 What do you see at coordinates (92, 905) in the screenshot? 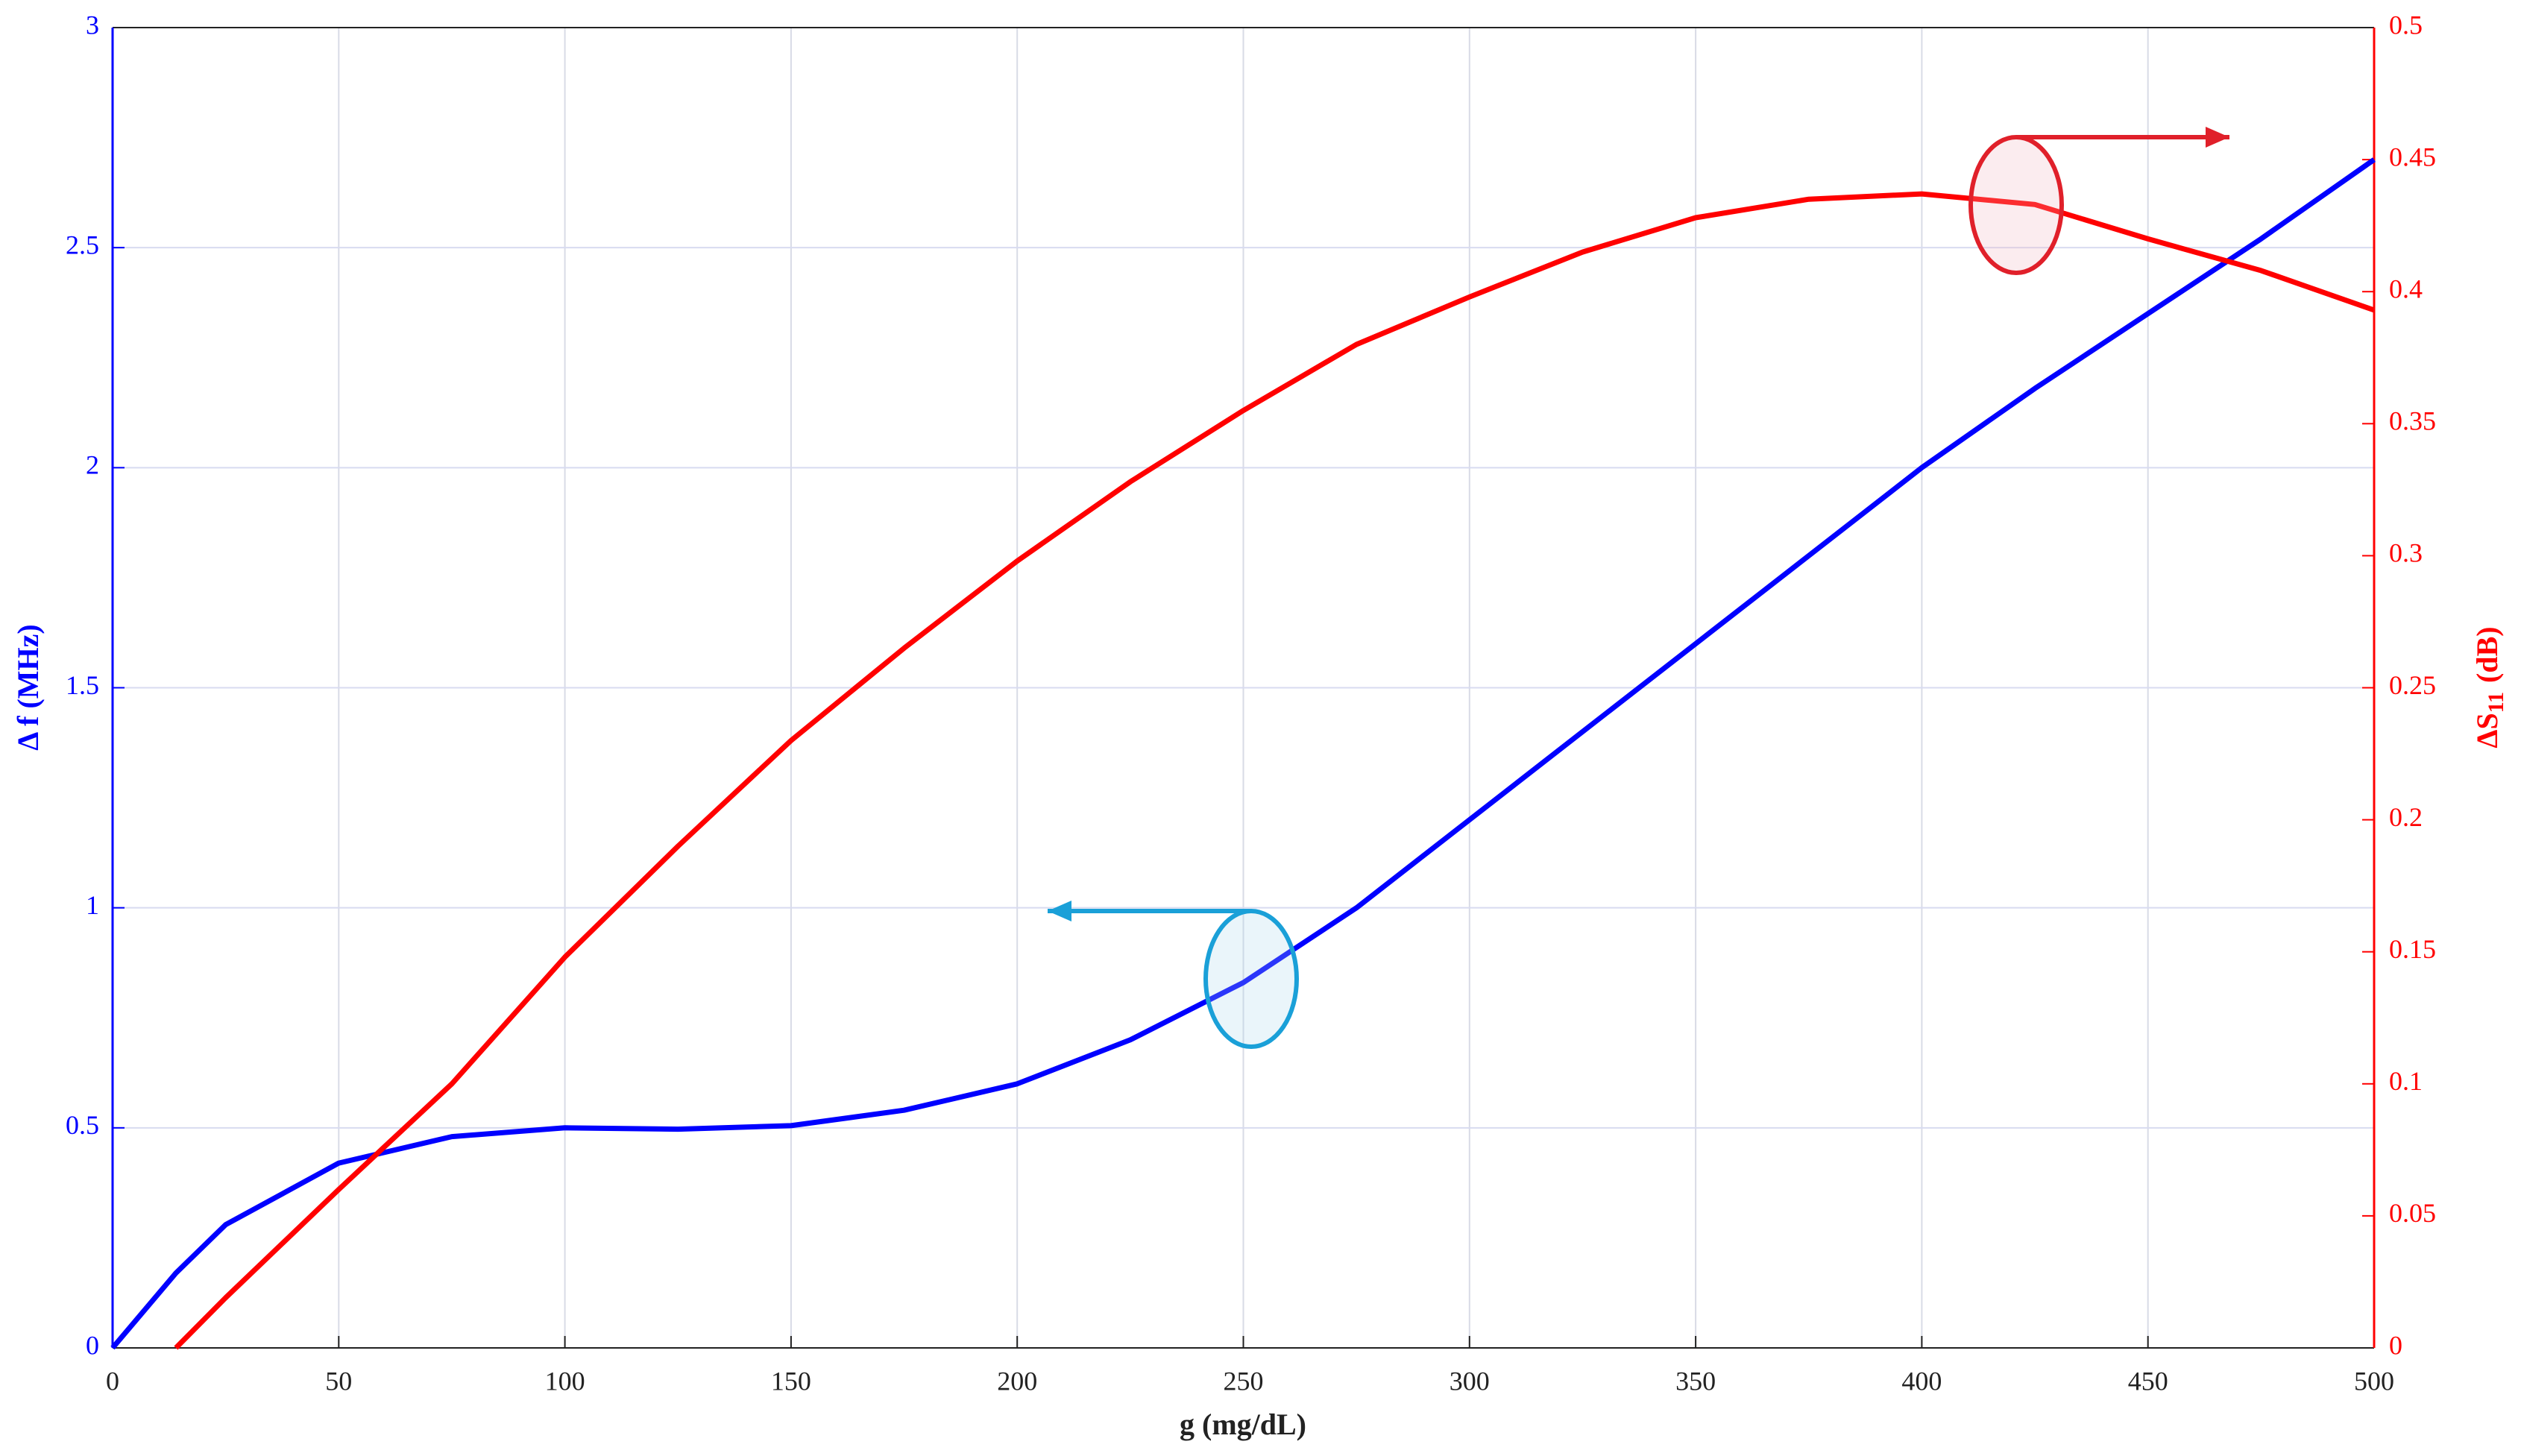
I see `y-tick-label: 1` at bounding box center [92, 905].